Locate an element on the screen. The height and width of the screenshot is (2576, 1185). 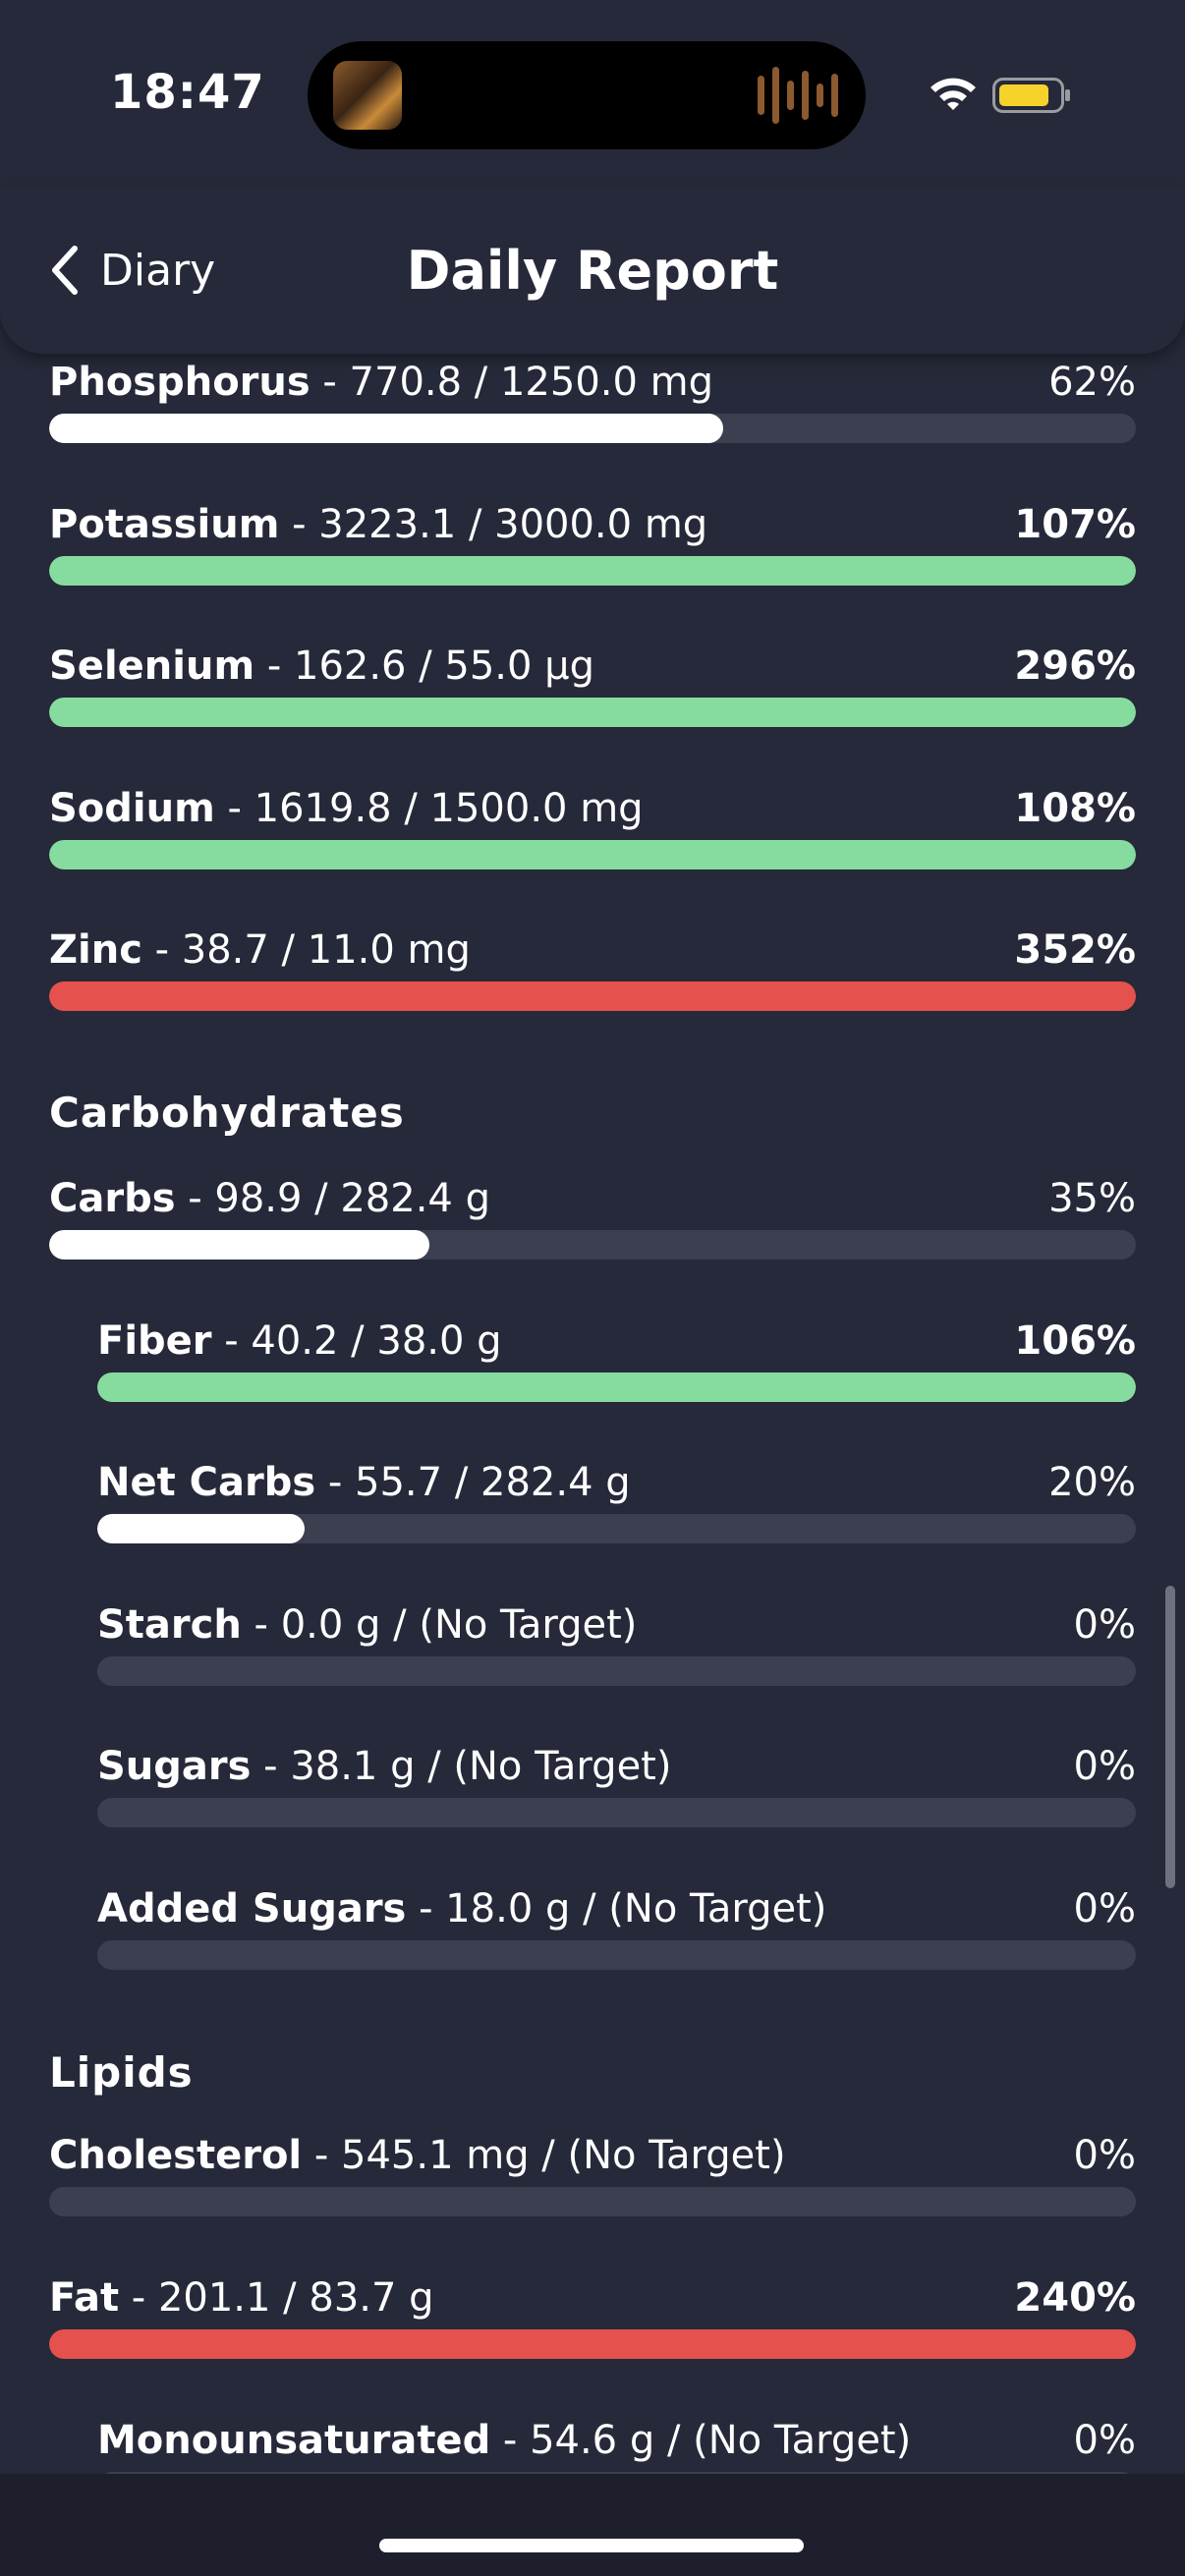
nutrient-row-net-carbs: Net Carbs - 55.7 / 282.4 g 20% is located at coordinates (617, 1507).